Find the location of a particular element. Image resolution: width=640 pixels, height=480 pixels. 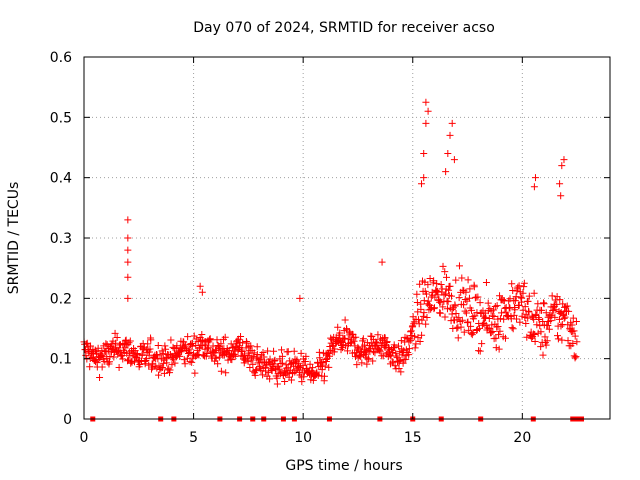

x-tick-label: 0 is located at coordinates (84, 438).